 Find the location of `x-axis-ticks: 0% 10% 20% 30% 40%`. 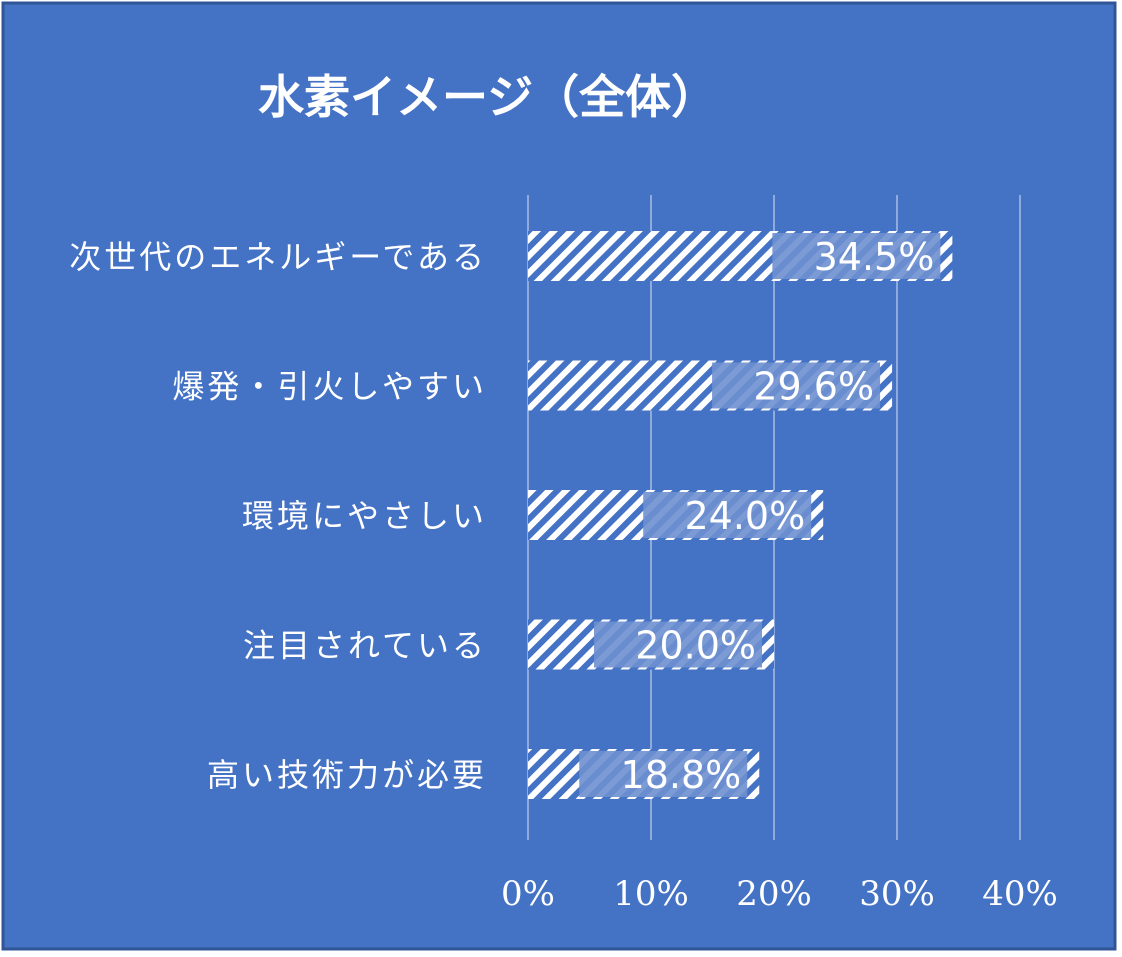

x-axis-ticks: 0% 10% 20% 30% 40% is located at coordinates (779, 894).